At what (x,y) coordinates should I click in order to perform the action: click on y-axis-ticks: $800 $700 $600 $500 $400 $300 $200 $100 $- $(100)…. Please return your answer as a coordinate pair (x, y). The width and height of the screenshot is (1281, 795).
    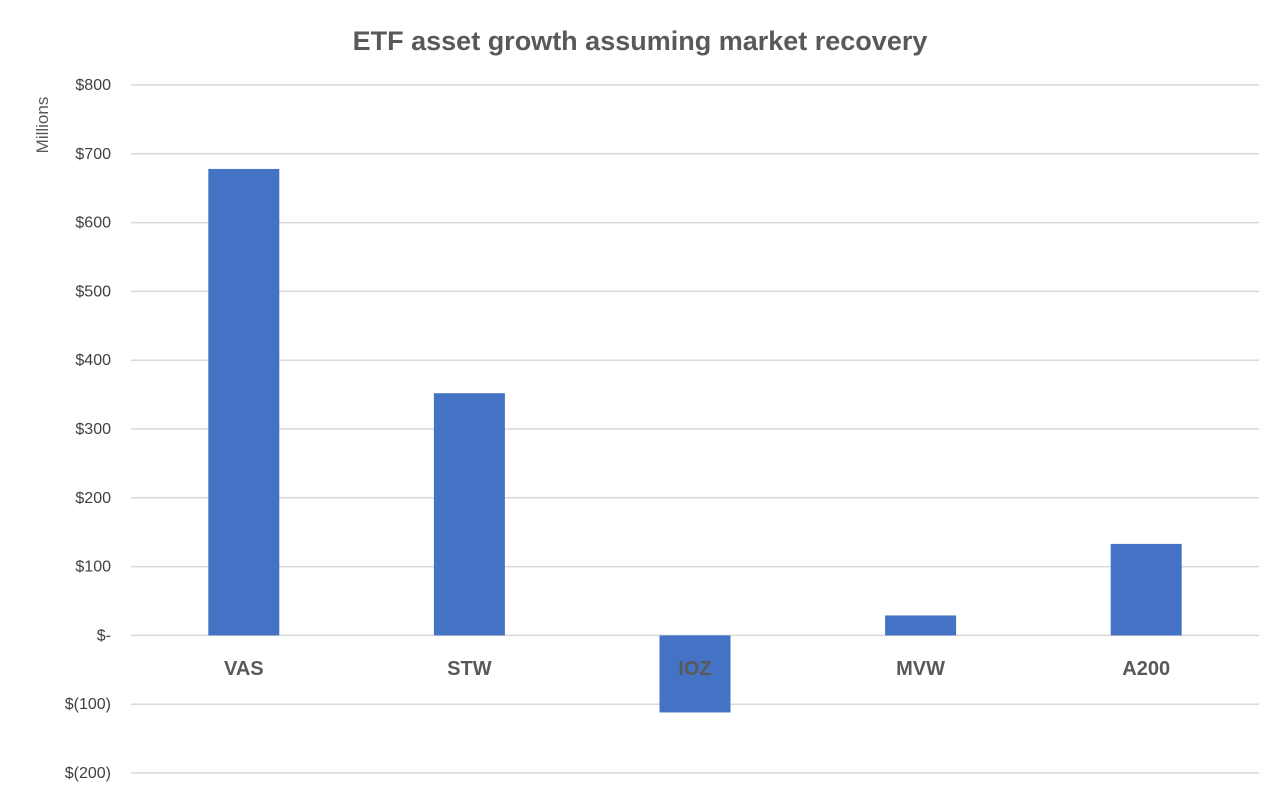
    Looking at the image, I should click on (88, 429).